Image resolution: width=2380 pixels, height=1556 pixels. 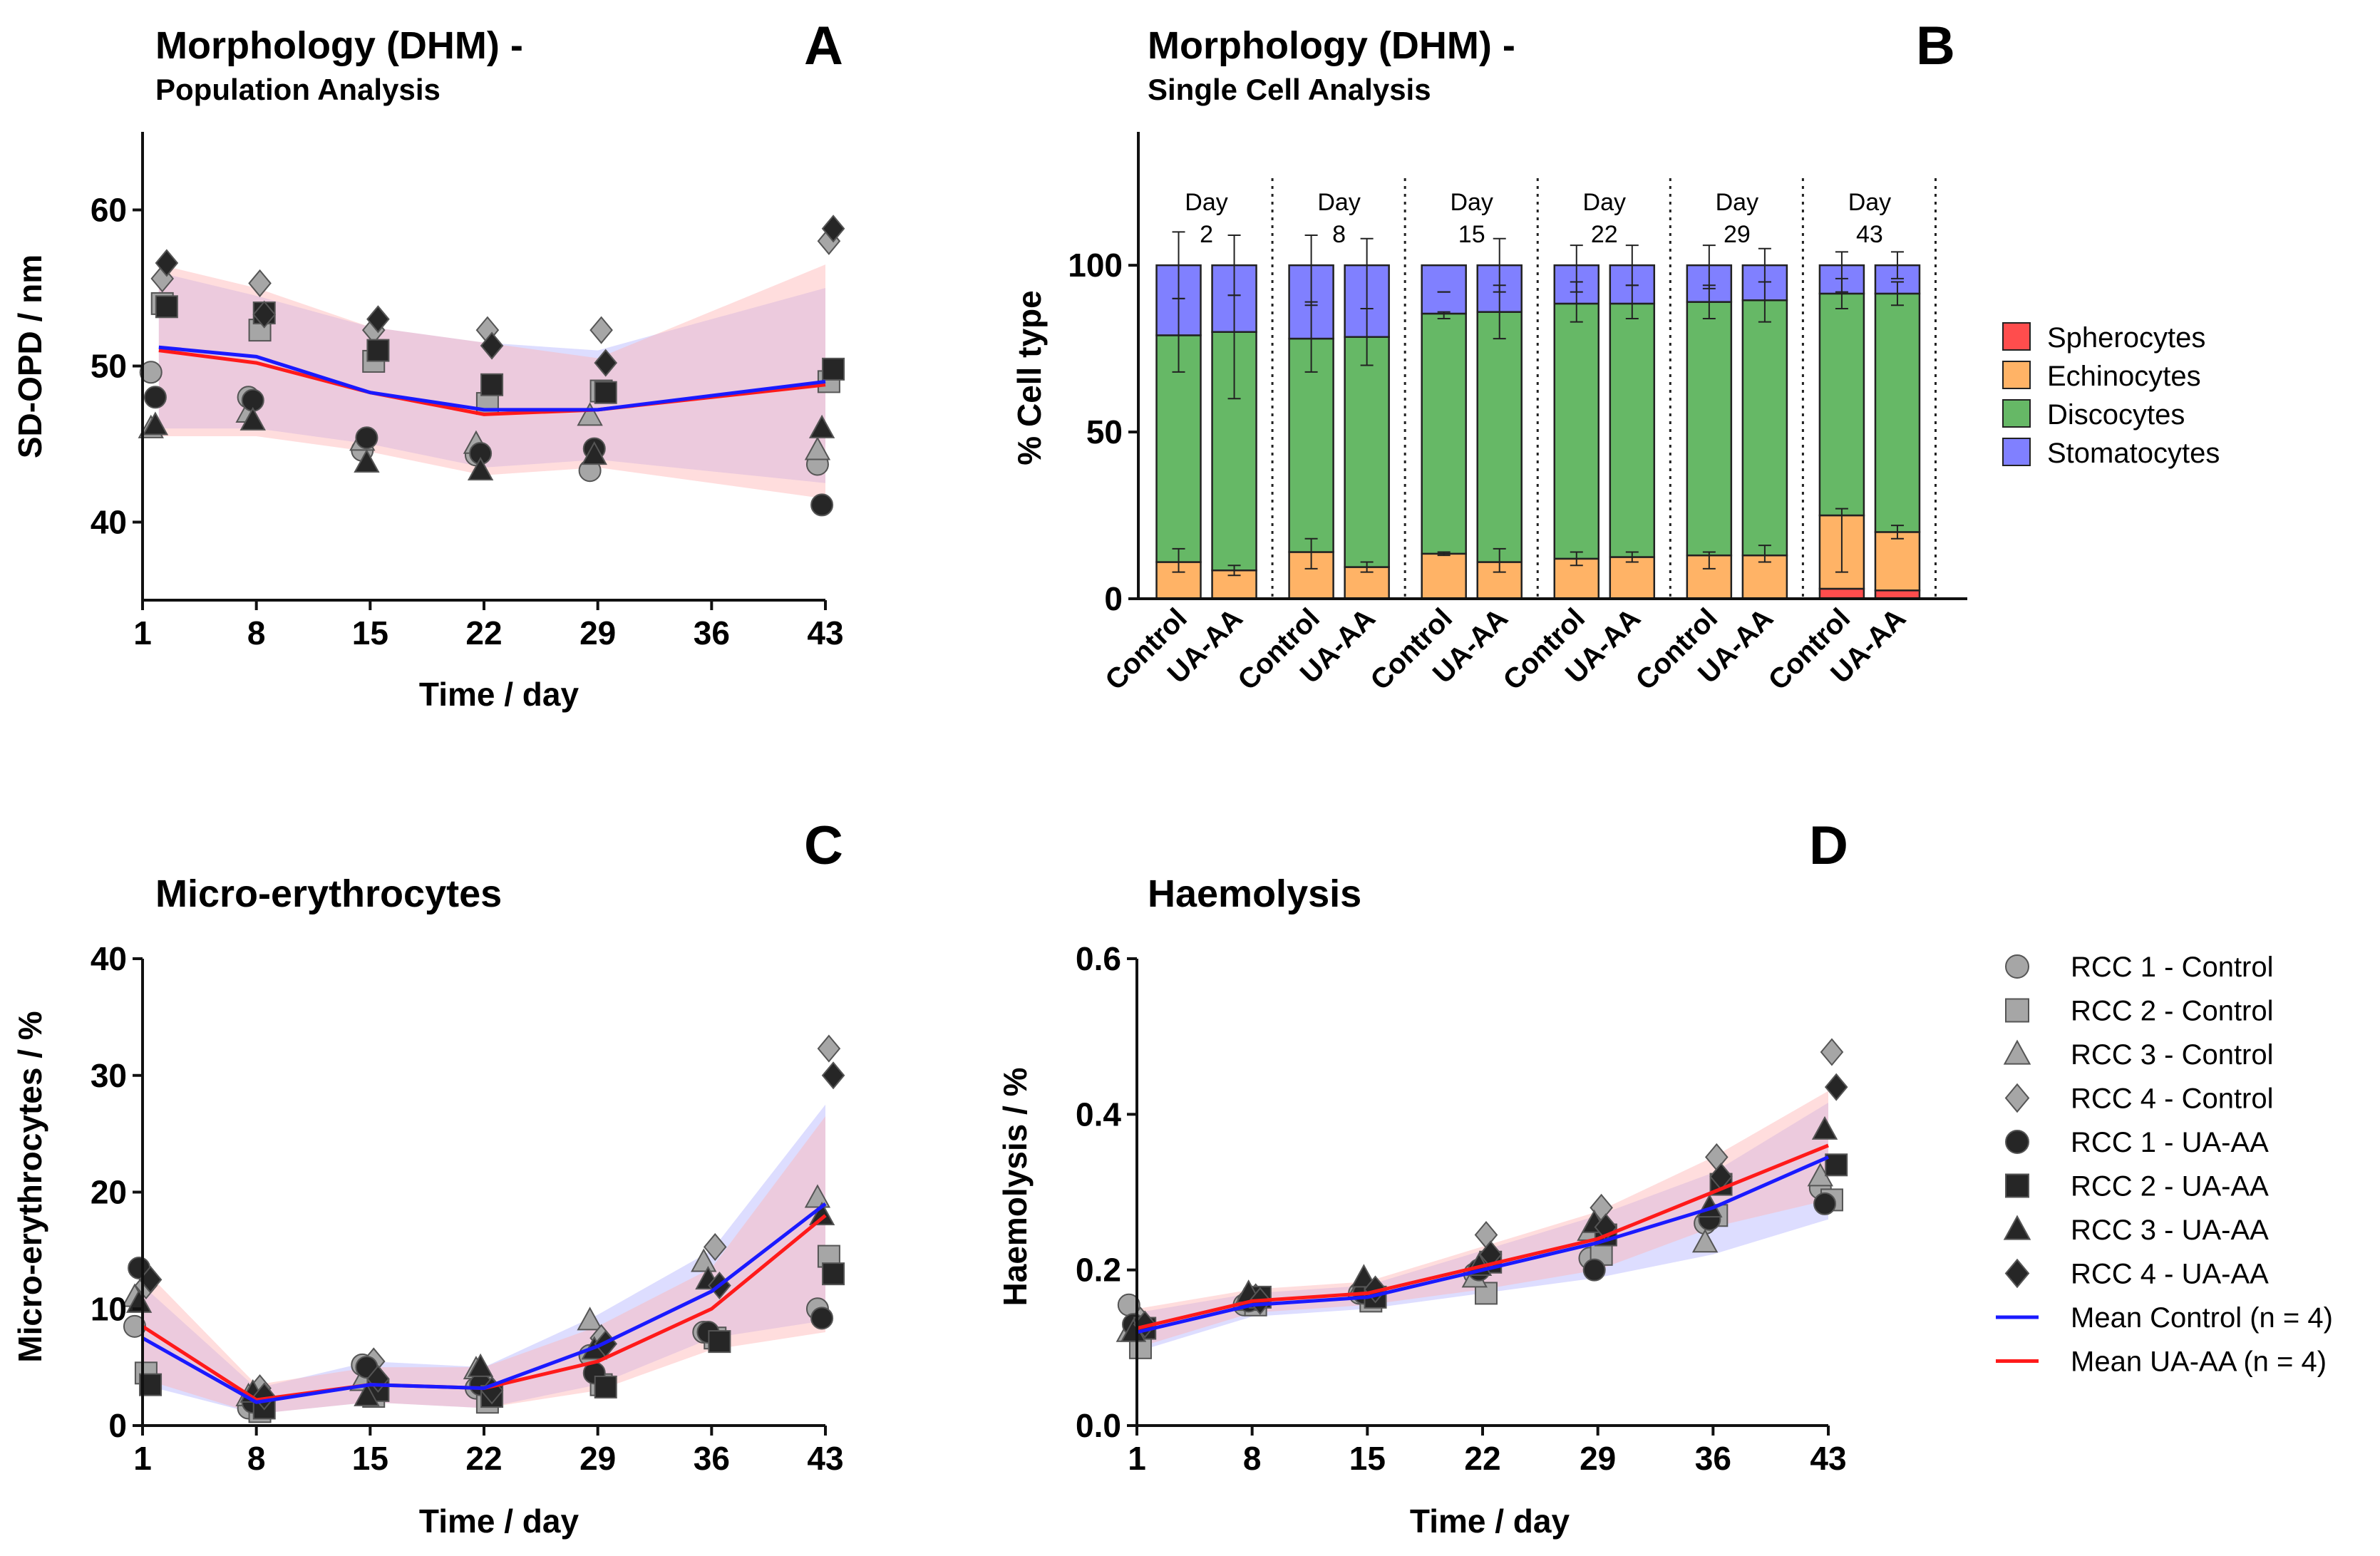 I want to click on legend-label: RCC 1 - Control, so click(x=2172, y=967).